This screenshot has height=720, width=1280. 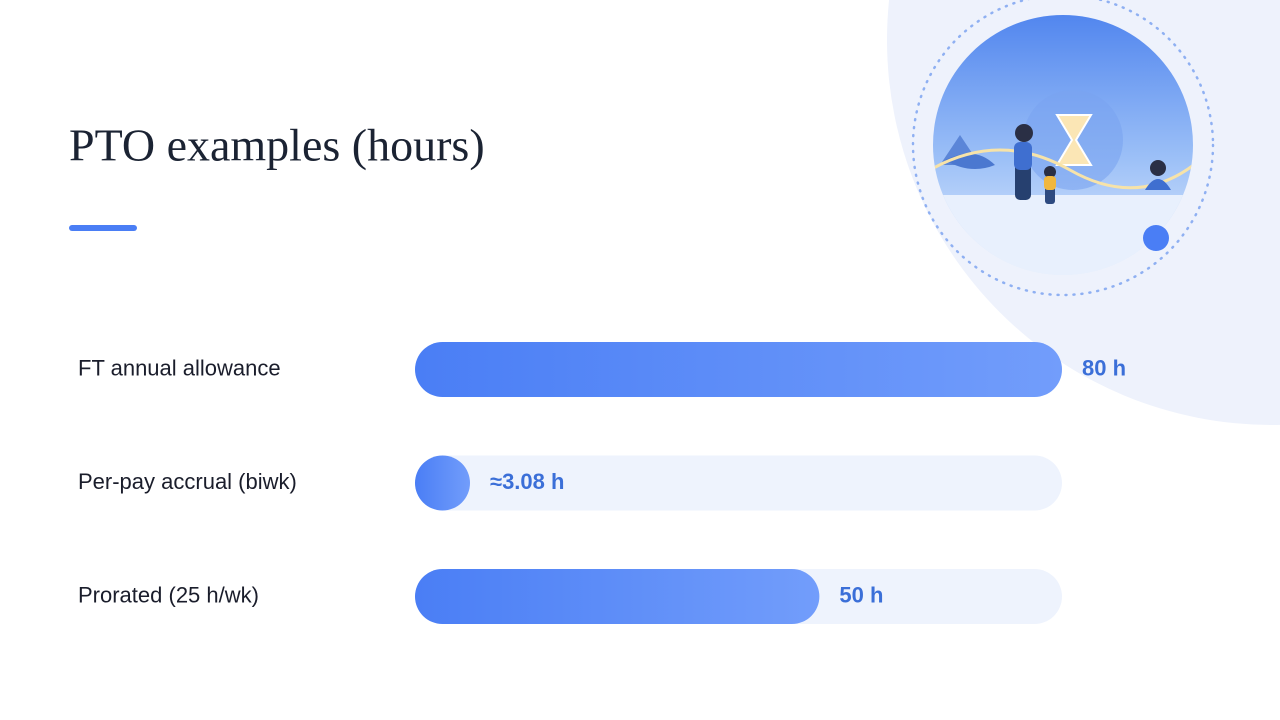 What do you see at coordinates (179, 367) in the screenshot?
I see `category-label: FT annual allowance` at bounding box center [179, 367].